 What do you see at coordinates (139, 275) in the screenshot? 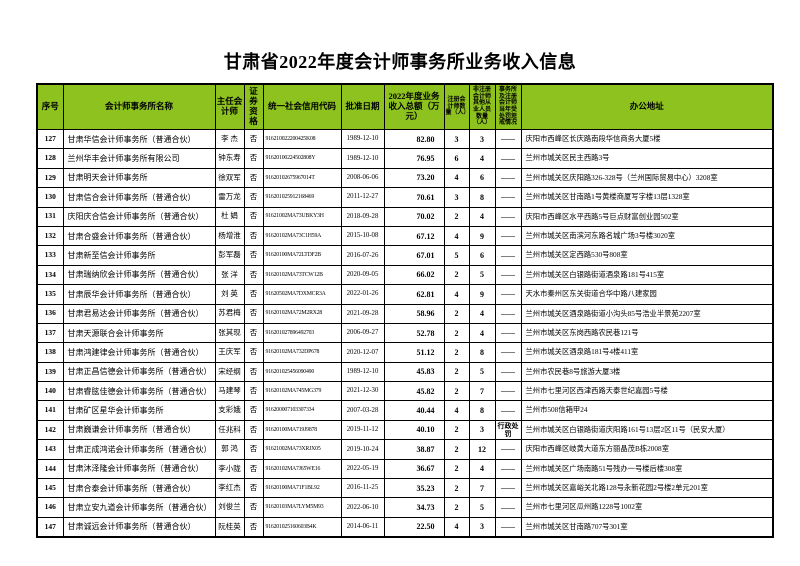
I see `cell-firm-name: 甘肃瑞纳欣会计师事务所（普通合伙）` at bounding box center [139, 275].